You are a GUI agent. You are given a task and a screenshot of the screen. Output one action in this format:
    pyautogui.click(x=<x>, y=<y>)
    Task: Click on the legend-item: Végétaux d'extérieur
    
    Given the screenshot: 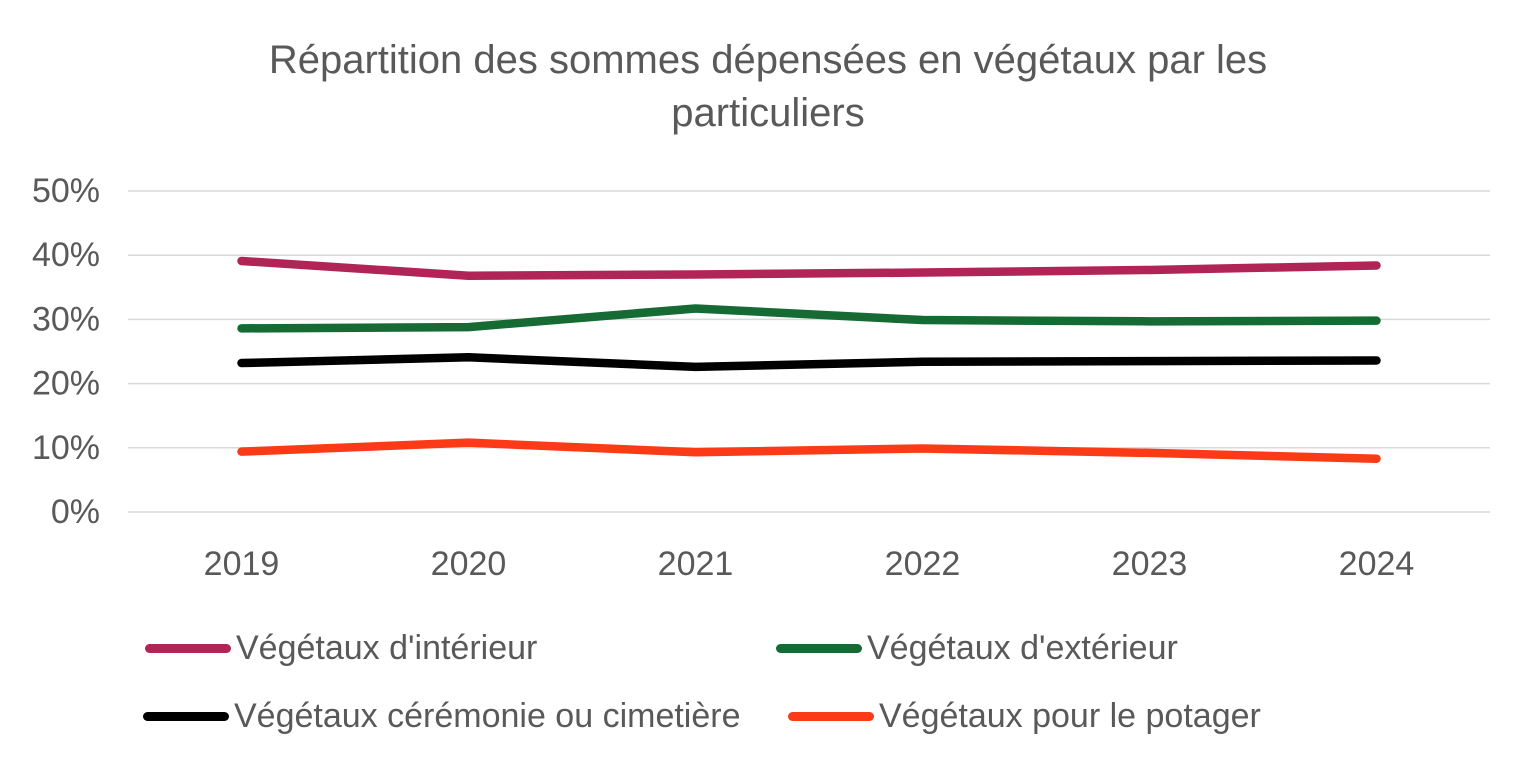 What is the action you would take?
    pyautogui.click(x=977, y=648)
    